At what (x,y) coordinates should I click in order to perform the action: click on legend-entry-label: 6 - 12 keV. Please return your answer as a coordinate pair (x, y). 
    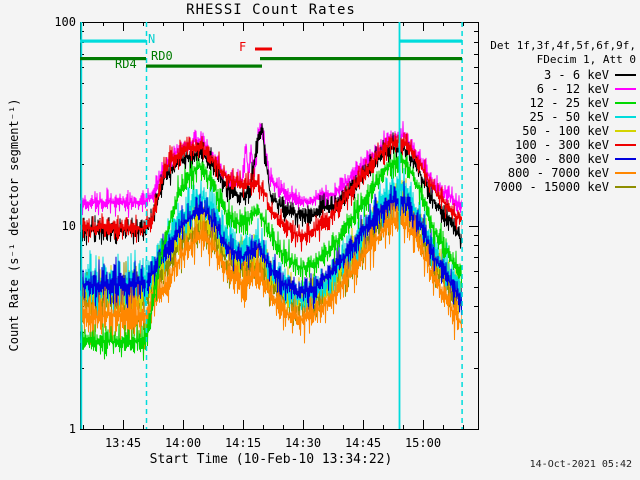
    Looking at the image, I should click on (572, 89).